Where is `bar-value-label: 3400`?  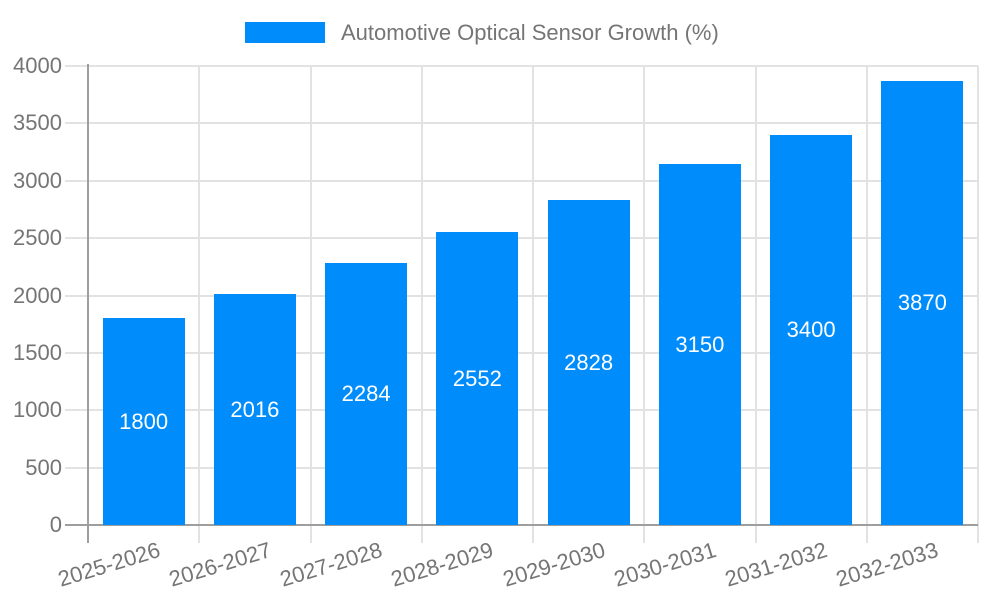
bar-value-label: 3400 is located at coordinates (811, 329).